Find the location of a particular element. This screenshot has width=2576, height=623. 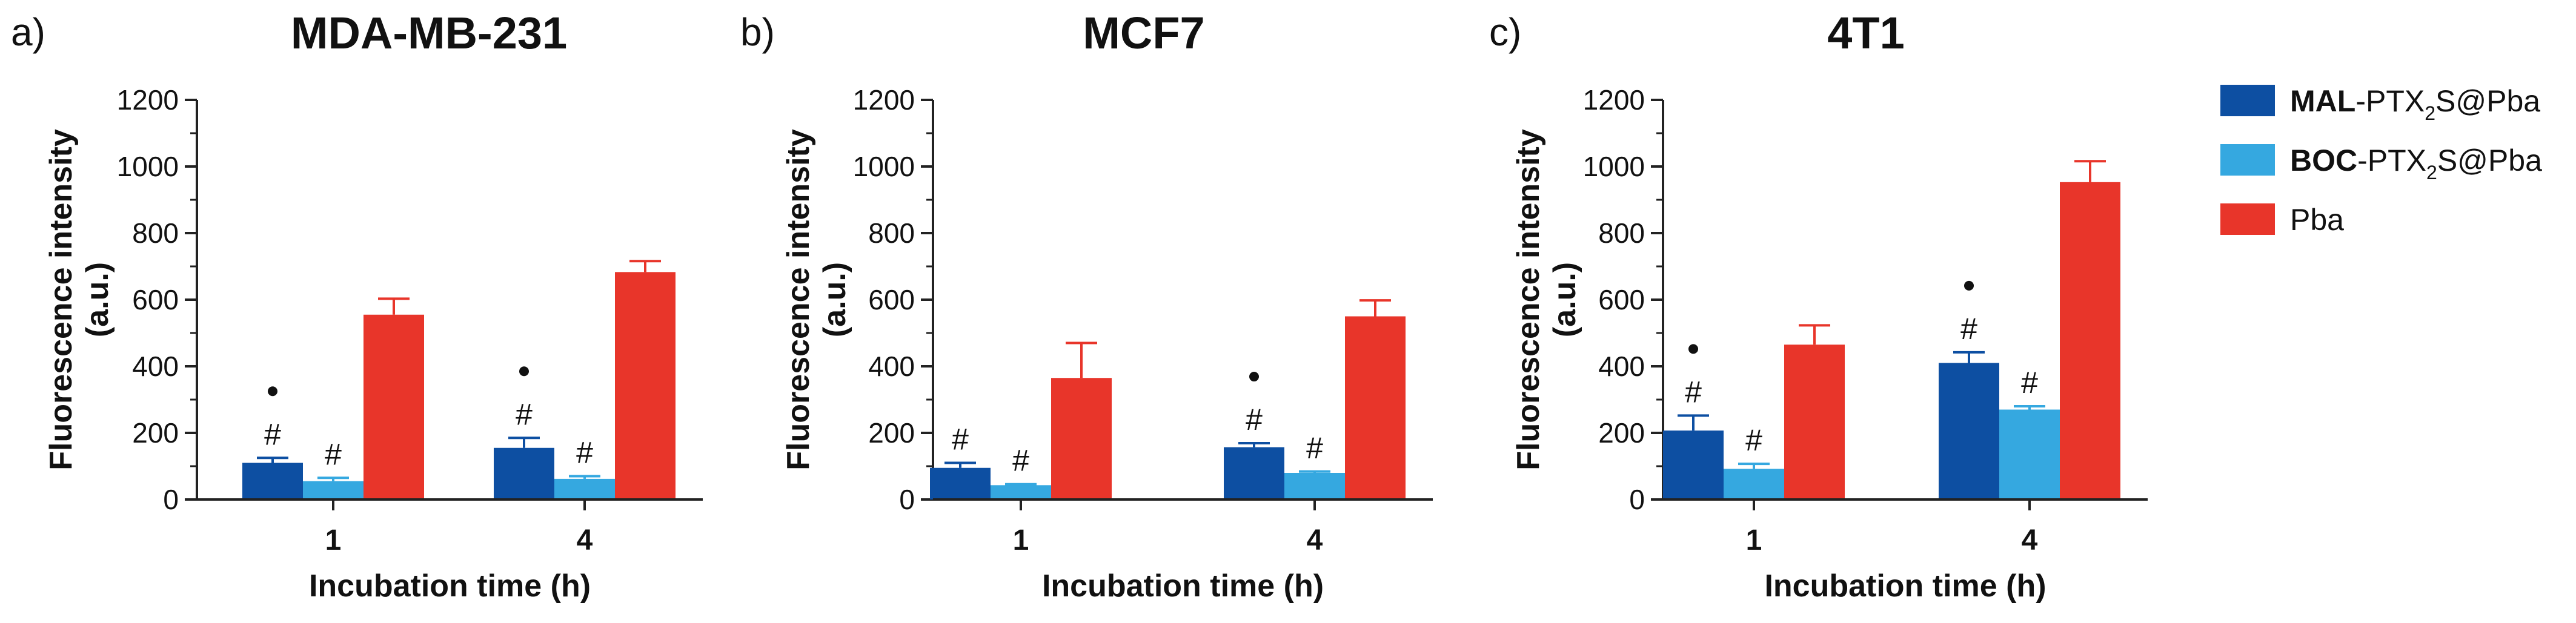

legend-label-bold: BOC is located at coordinates (2323, 160).